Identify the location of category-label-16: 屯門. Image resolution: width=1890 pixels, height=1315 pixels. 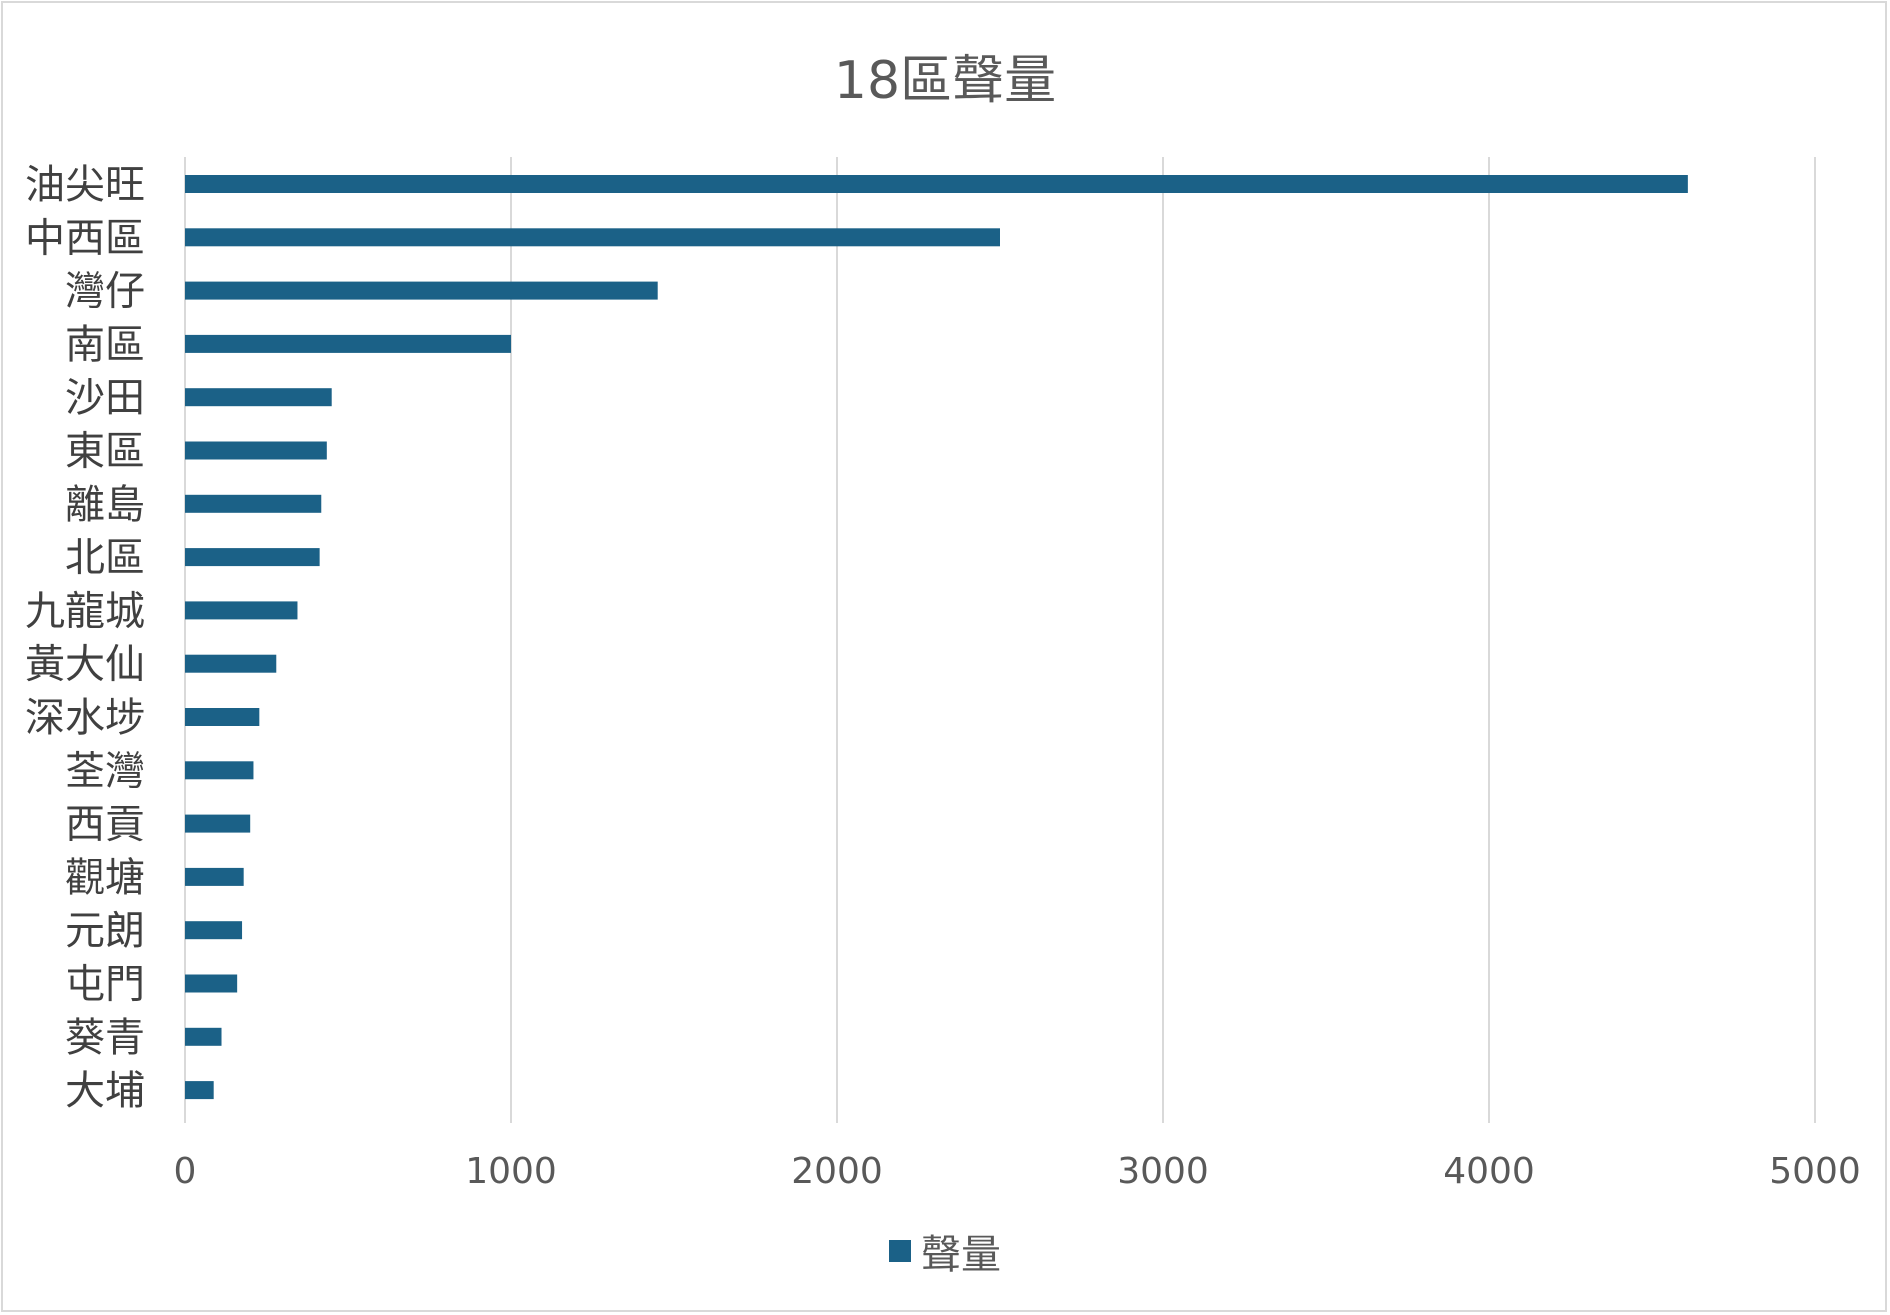
(105, 985).